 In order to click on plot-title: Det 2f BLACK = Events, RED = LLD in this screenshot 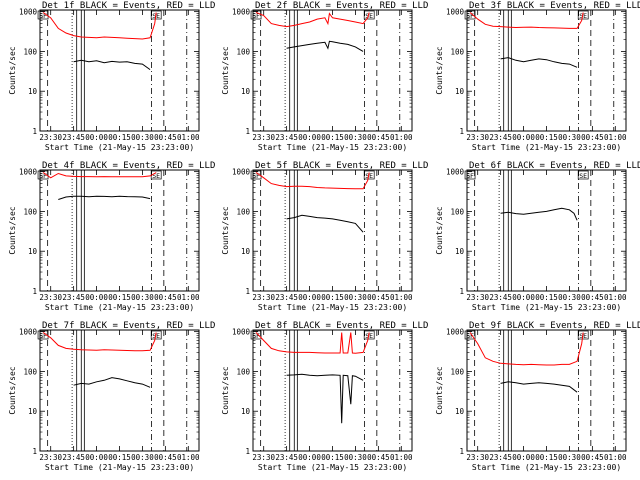, I will do `click(341, 6)`.